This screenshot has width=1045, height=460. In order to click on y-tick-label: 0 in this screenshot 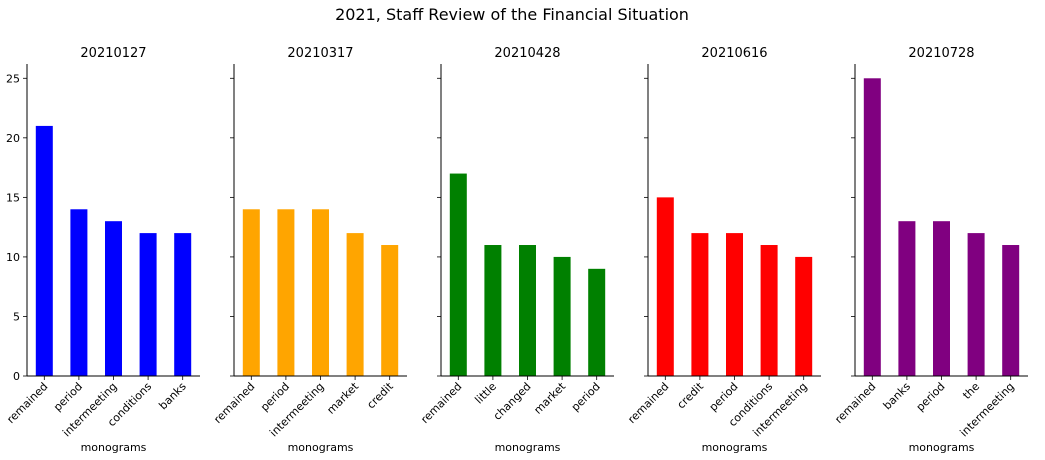, I will do `click(16, 376)`.